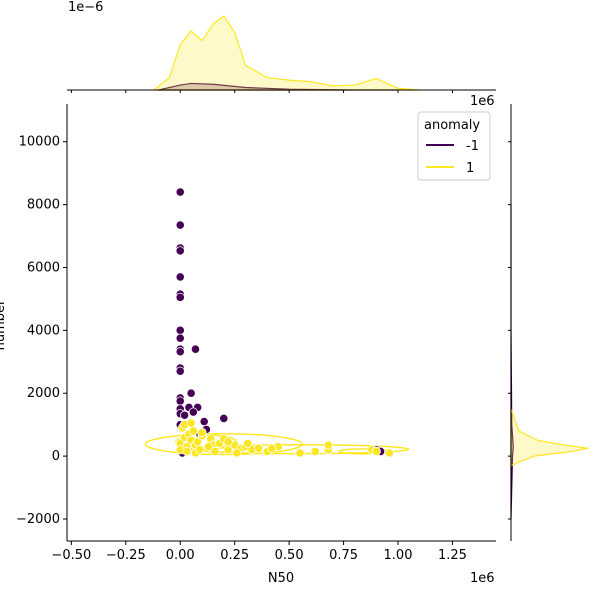  What do you see at coordinates (39, 142) in the screenshot?
I see `y-tick-label: 10000` at bounding box center [39, 142].